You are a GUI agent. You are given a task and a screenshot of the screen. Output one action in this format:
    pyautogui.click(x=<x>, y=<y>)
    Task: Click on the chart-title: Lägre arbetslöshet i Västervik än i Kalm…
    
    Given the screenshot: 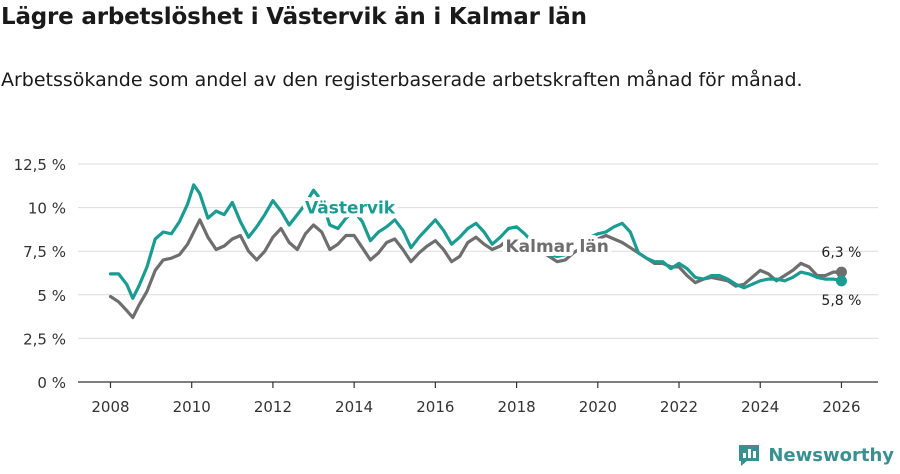 What is the action you would take?
    pyautogui.click(x=294, y=17)
    